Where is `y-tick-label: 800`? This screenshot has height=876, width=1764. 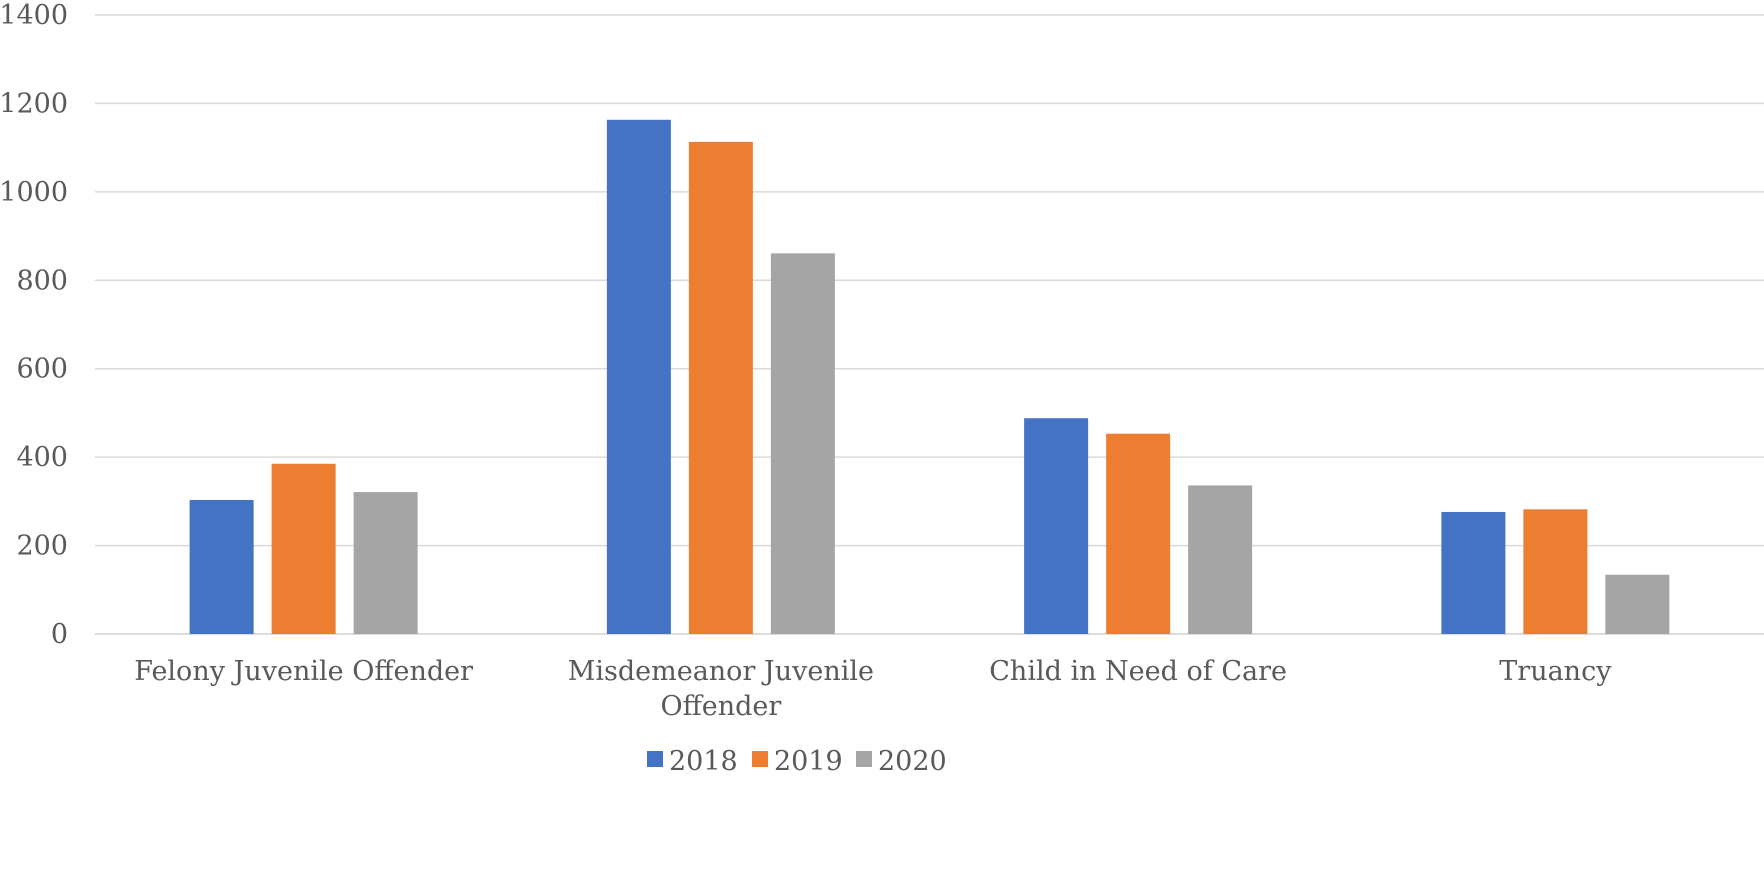 y-tick-label: 800 is located at coordinates (42, 280).